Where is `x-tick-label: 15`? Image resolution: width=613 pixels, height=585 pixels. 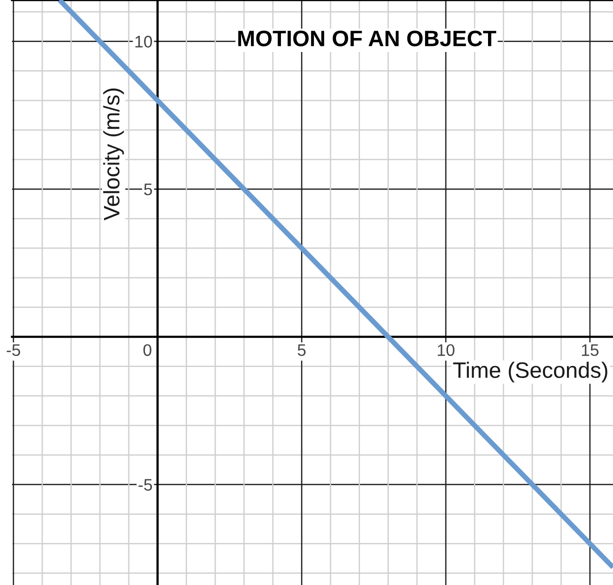
x-tick-label: 15 is located at coordinates (590, 350).